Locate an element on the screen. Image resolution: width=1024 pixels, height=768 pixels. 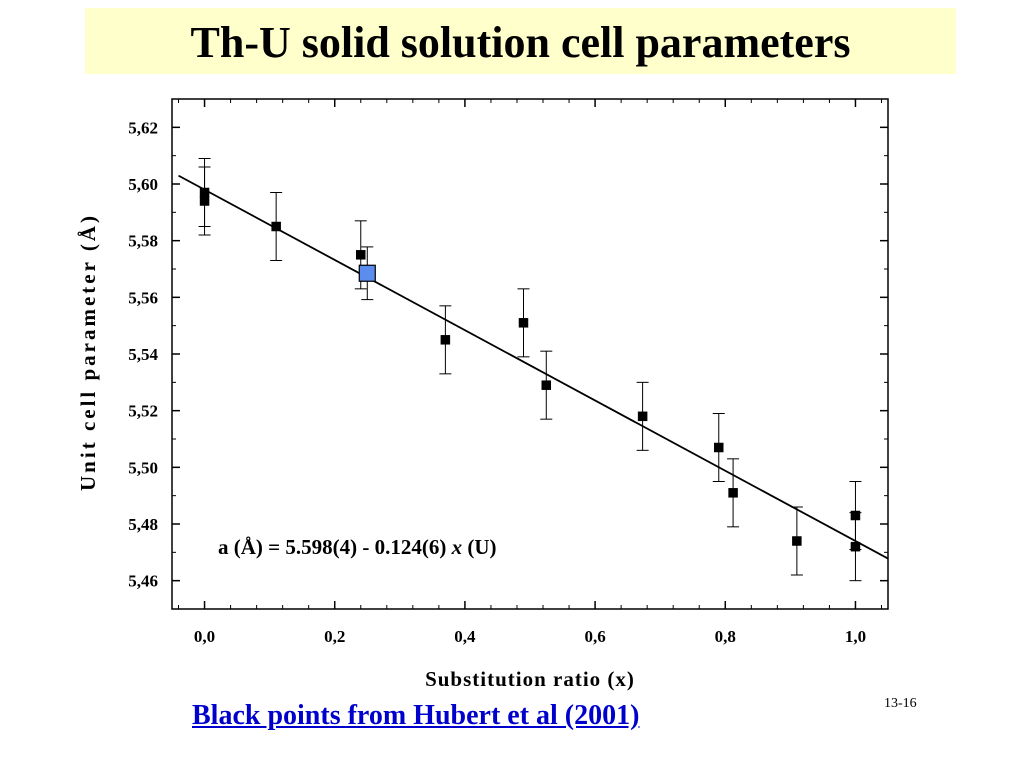
y-tick-label: 5,46 is located at coordinates (143, 581).